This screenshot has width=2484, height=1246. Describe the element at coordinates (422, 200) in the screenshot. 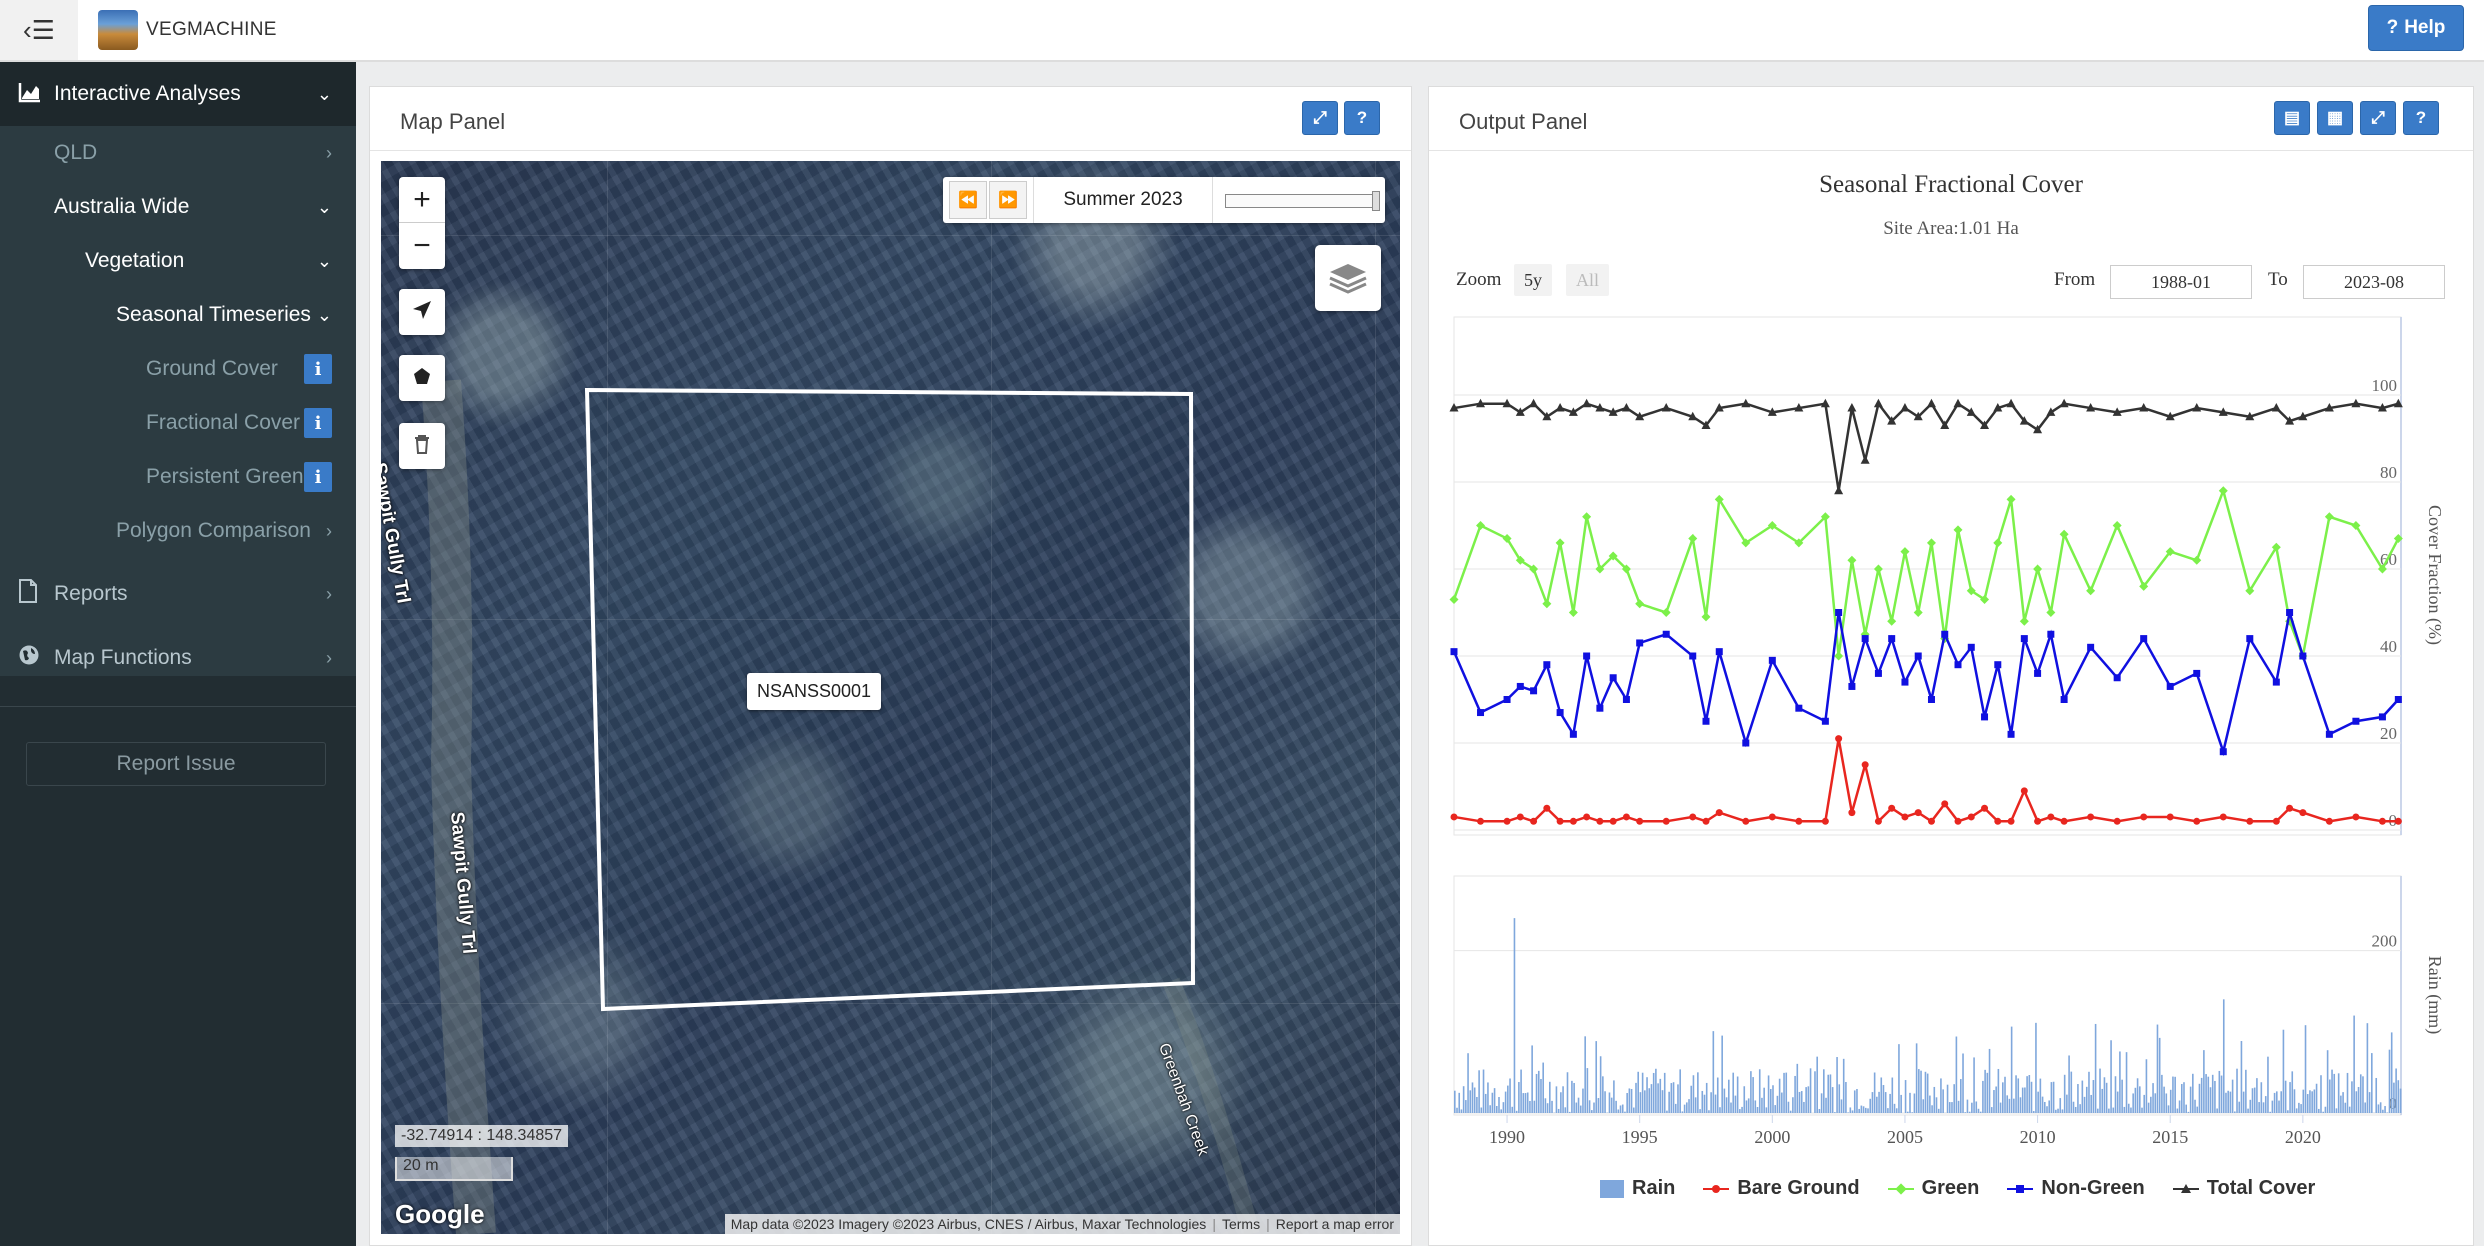

I see `zoom-in-button: +` at that location.